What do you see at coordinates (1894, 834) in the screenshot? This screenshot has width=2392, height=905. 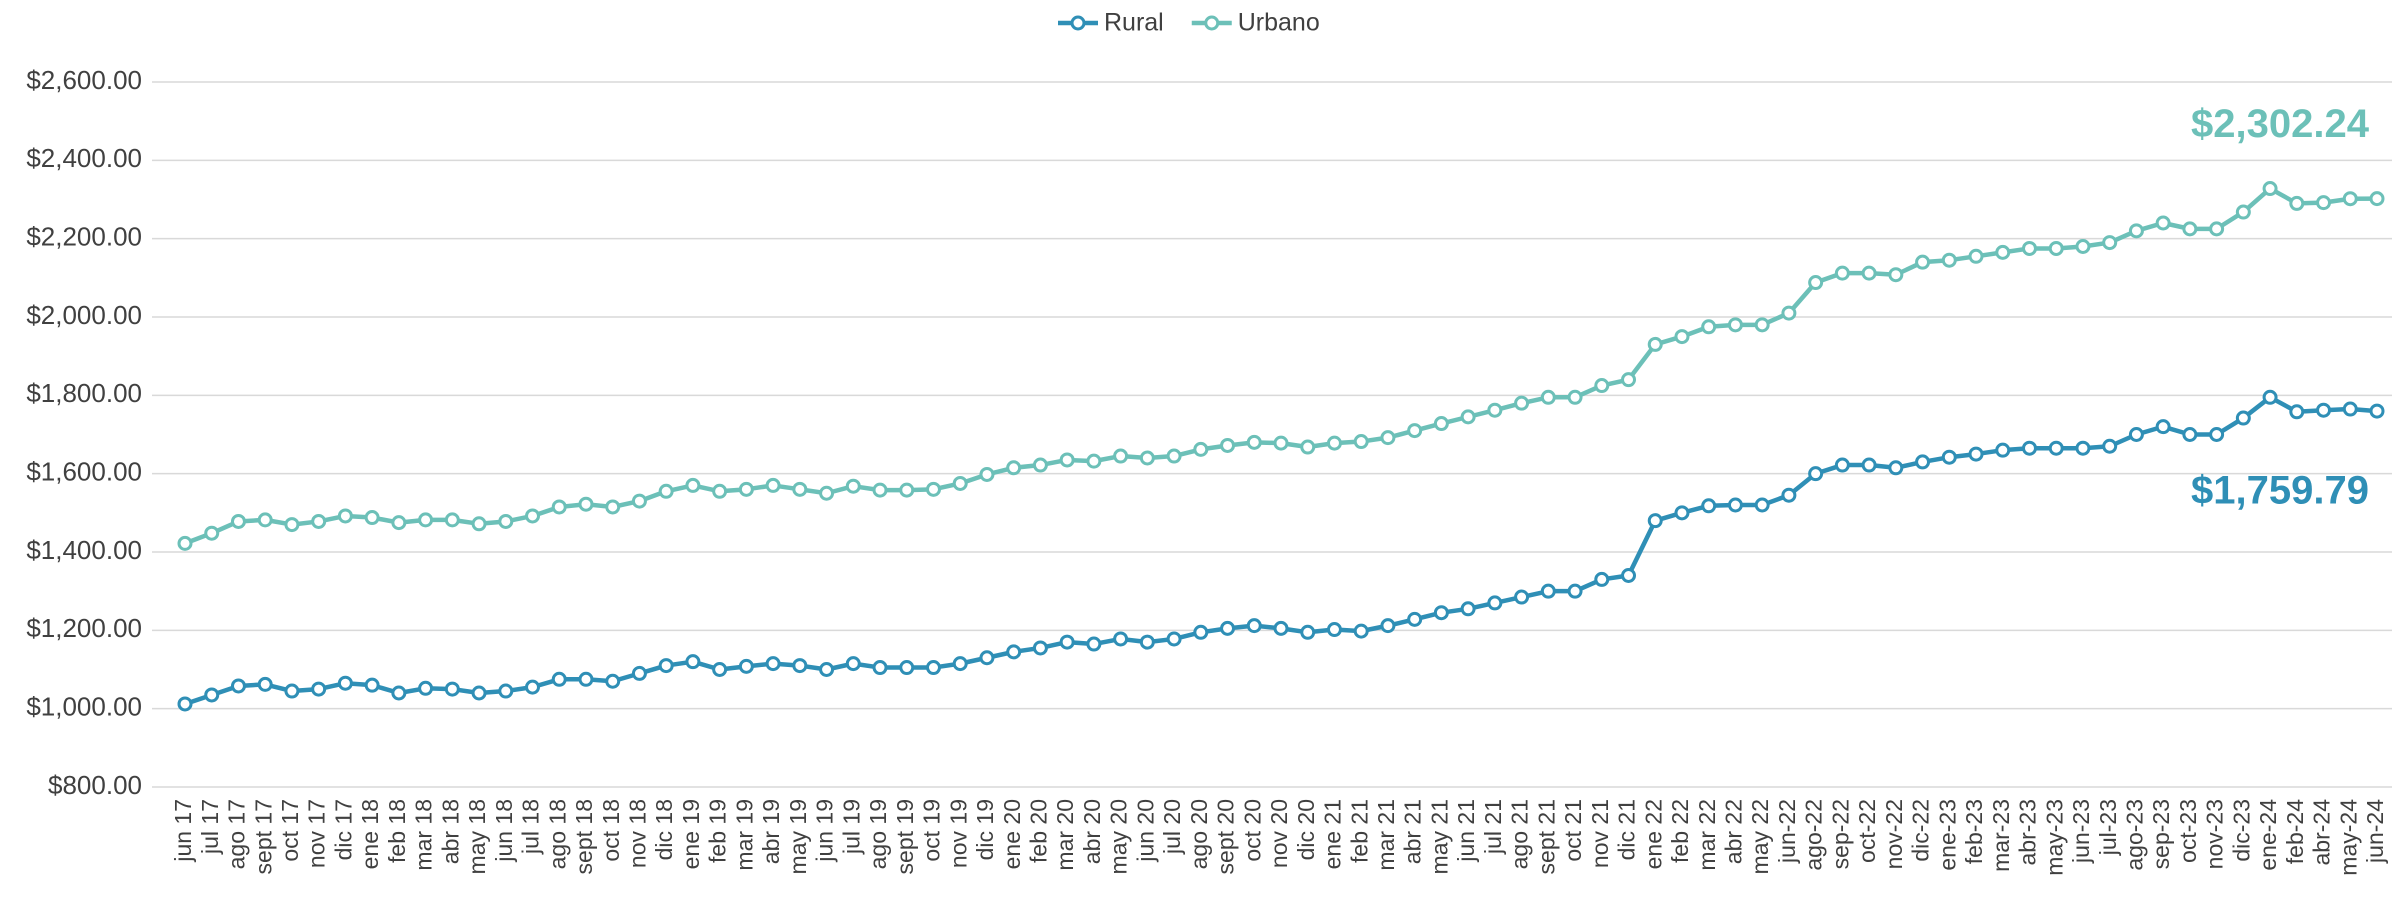 I see `x-tick-label: nov-22` at bounding box center [1894, 834].